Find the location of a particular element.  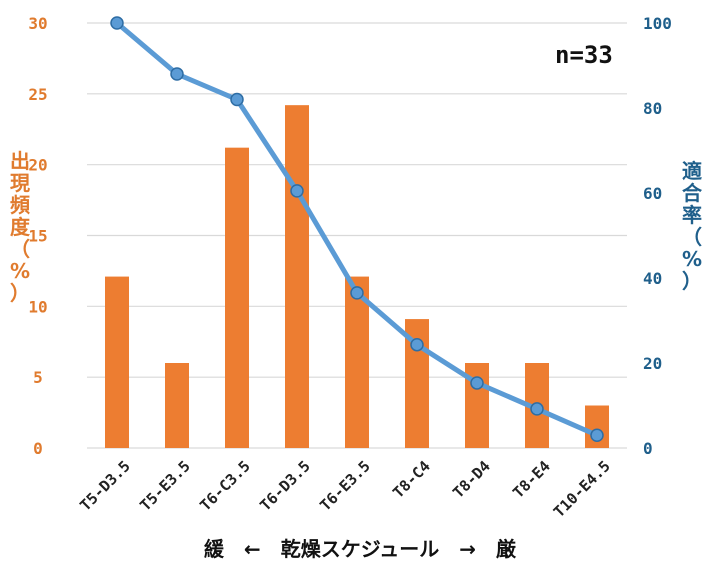

right-tick-label: 40 is located at coordinates (652, 278).